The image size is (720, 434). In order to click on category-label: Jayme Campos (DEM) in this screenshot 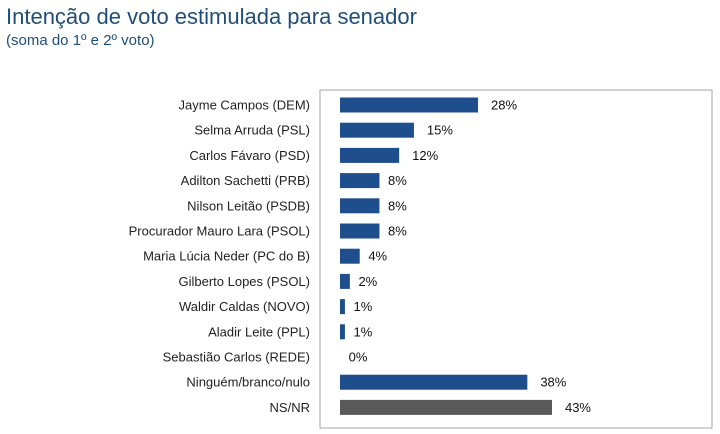, I will do `click(244, 105)`.